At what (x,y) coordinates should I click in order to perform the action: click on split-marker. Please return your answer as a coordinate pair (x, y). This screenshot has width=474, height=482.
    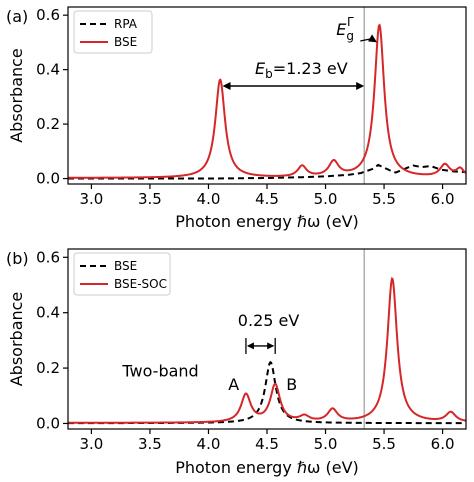
    Looking at the image, I should click on (260, 345).